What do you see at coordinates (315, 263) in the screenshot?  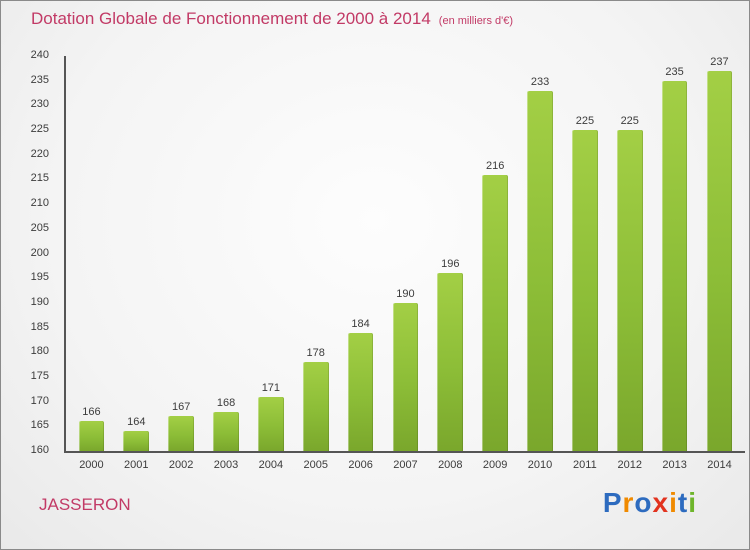 I see `bar-group: 178 2005` at bounding box center [315, 263].